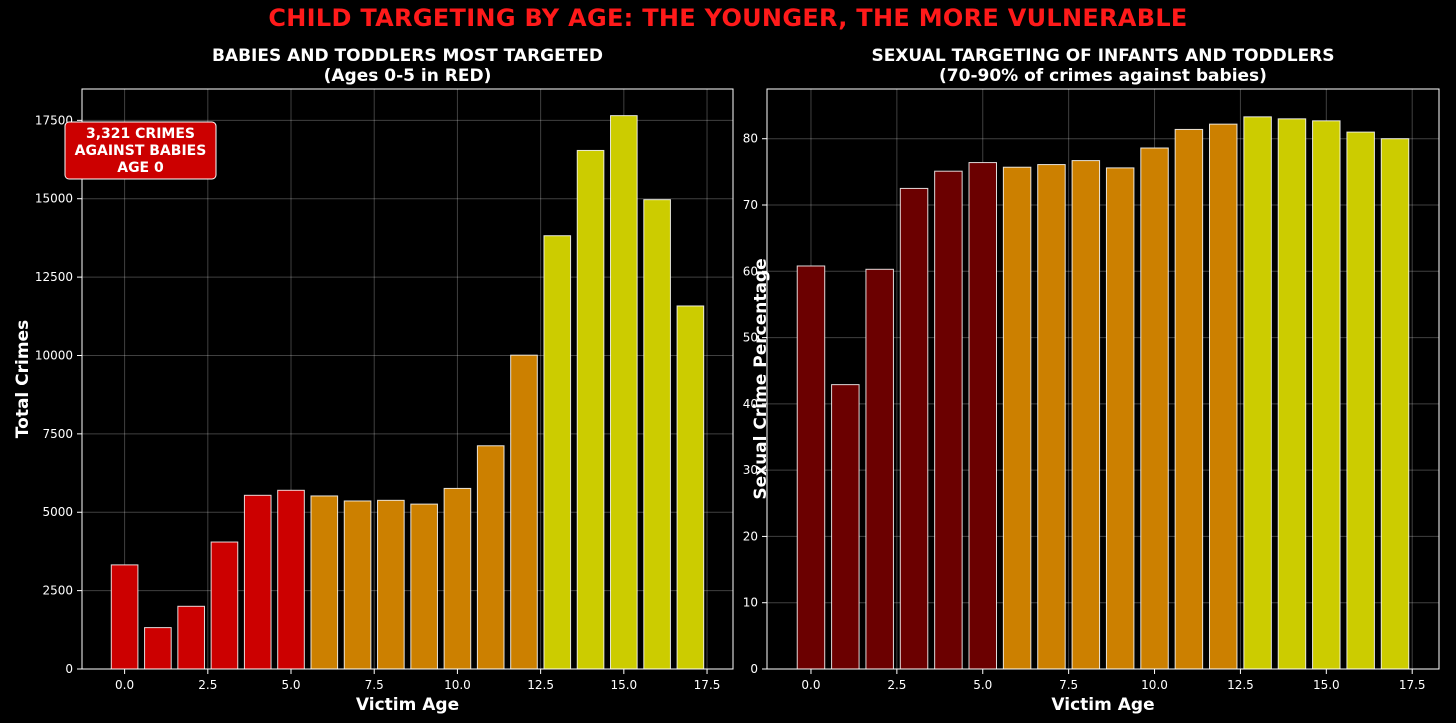 The image size is (1456, 723). What do you see at coordinates (750, 536) in the screenshot?
I see `y-tick-label: 20` at bounding box center [750, 536].